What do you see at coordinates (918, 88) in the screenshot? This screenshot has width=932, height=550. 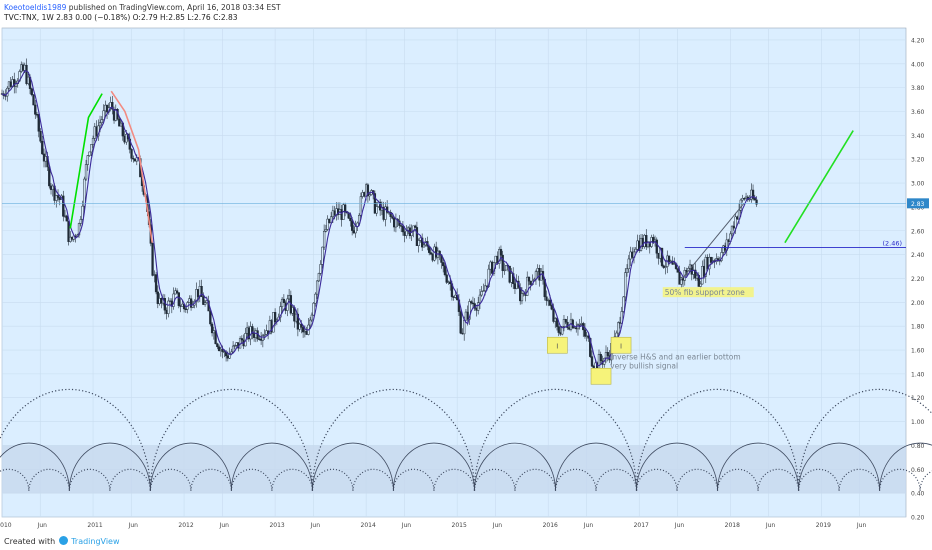 I see `y-tick-label: 3.80` at bounding box center [918, 88].